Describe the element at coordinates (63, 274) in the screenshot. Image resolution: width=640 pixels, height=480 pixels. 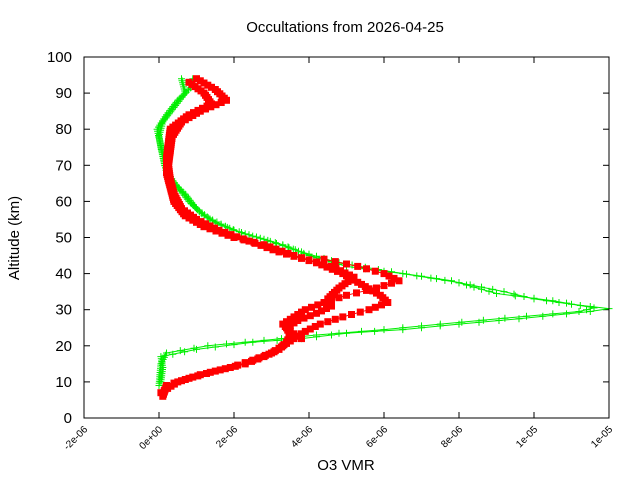
I see `y-tick-label: 40` at that location.